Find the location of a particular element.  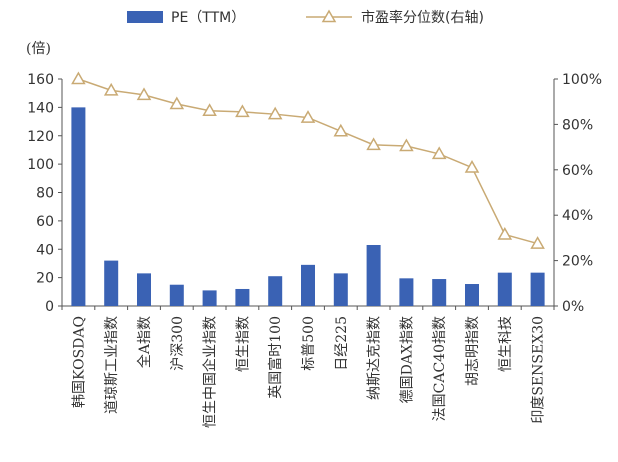

x-category-label: 德国DAX指数 is located at coordinates (407, 359).